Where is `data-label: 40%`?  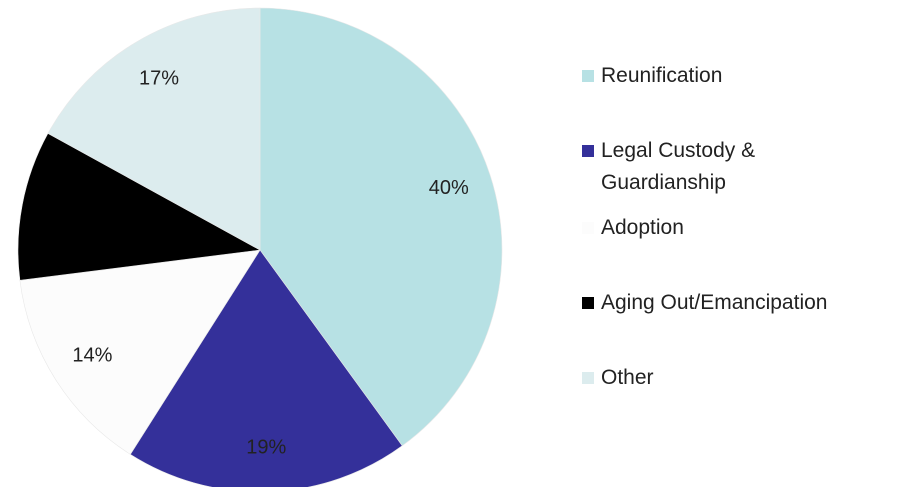
data-label: 40% is located at coordinates (449, 188).